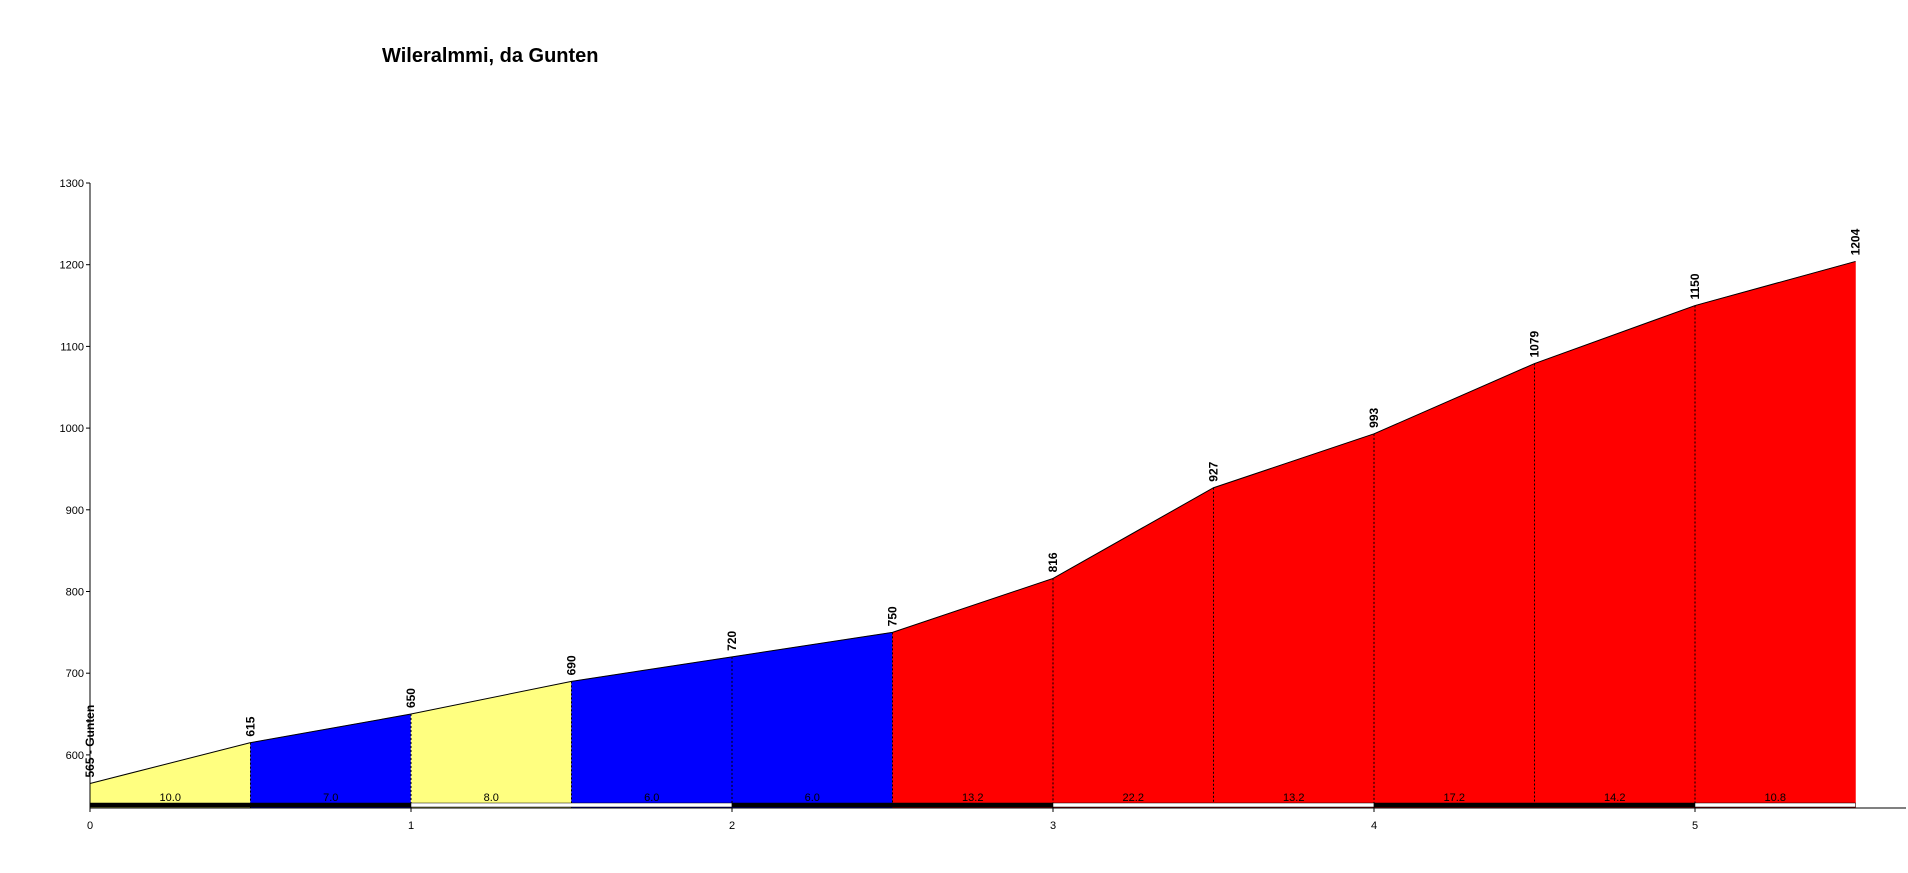 The height and width of the screenshot is (873, 1908). What do you see at coordinates (75, 674) in the screenshot?
I see `y-tick-label-700: 700` at bounding box center [75, 674].